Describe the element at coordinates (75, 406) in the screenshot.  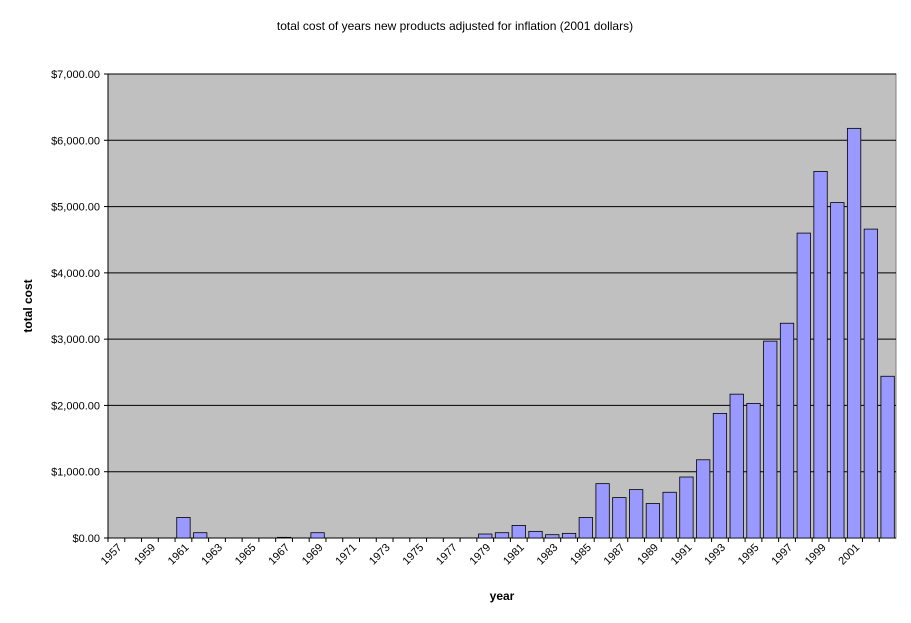
I see `y-tick-label: $2,000.00` at that location.